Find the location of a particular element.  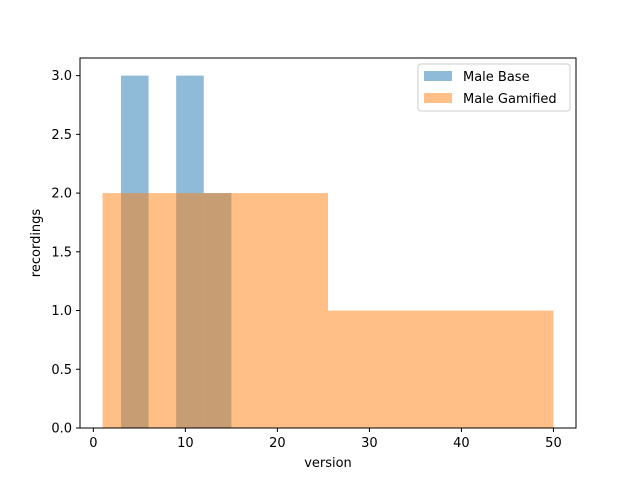

x-tick-label: 30 is located at coordinates (369, 443).